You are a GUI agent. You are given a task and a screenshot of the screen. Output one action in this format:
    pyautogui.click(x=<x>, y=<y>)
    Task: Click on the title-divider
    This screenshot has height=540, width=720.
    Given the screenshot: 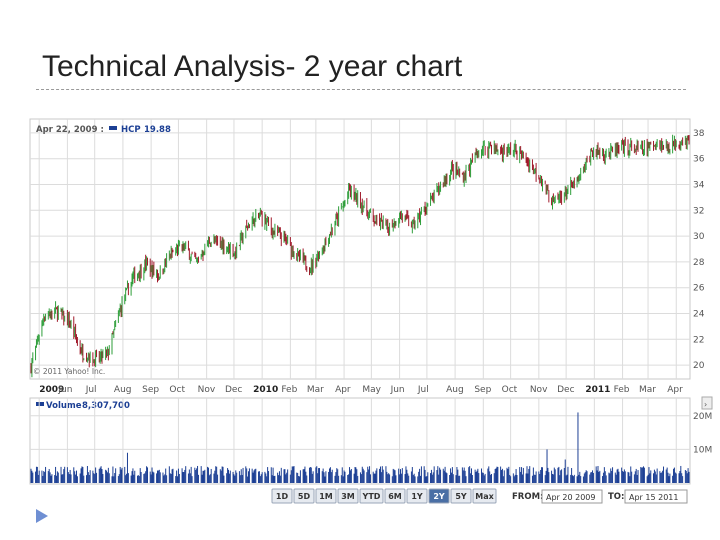 What is the action you would take?
    pyautogui.click(x=361, y=89)
    